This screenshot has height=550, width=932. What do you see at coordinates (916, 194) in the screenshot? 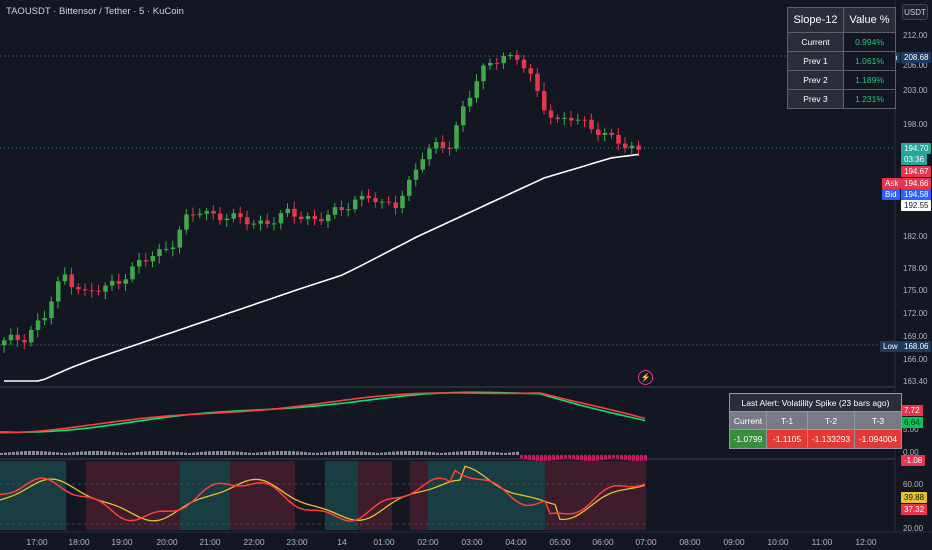
I see `bid-price: 194.58` at bounding box center [916, 194].